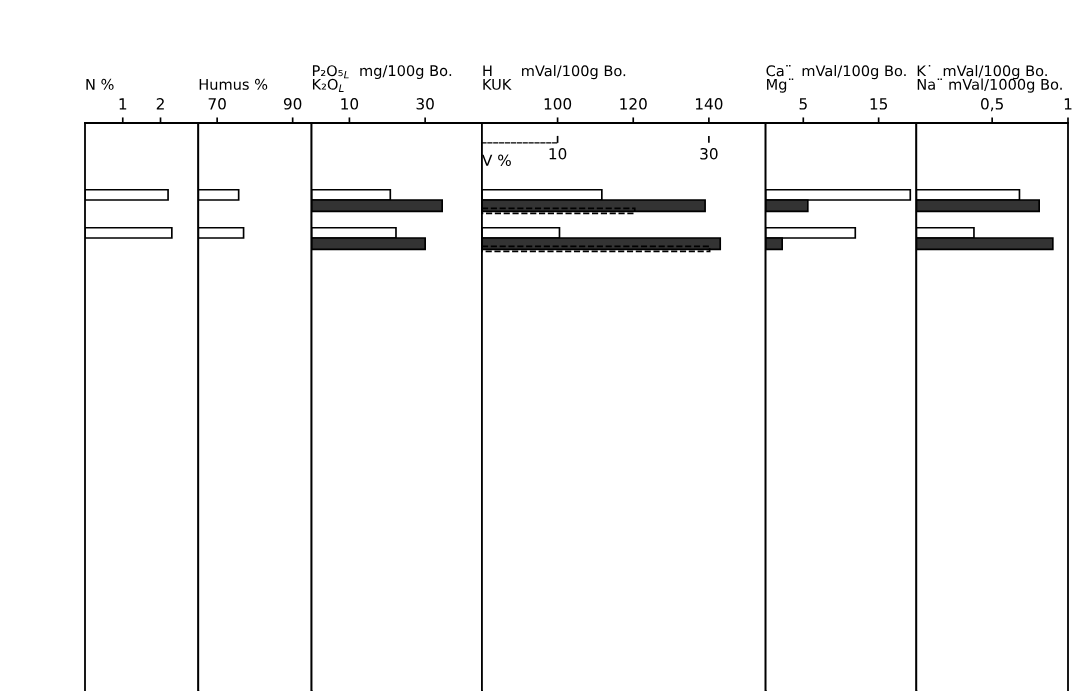 Image resolution: width=1083 pixels, height=694 pixels. Describe the element at coordinates (100, 84) in the screenshot. I see `chart-title: N %` at that location.